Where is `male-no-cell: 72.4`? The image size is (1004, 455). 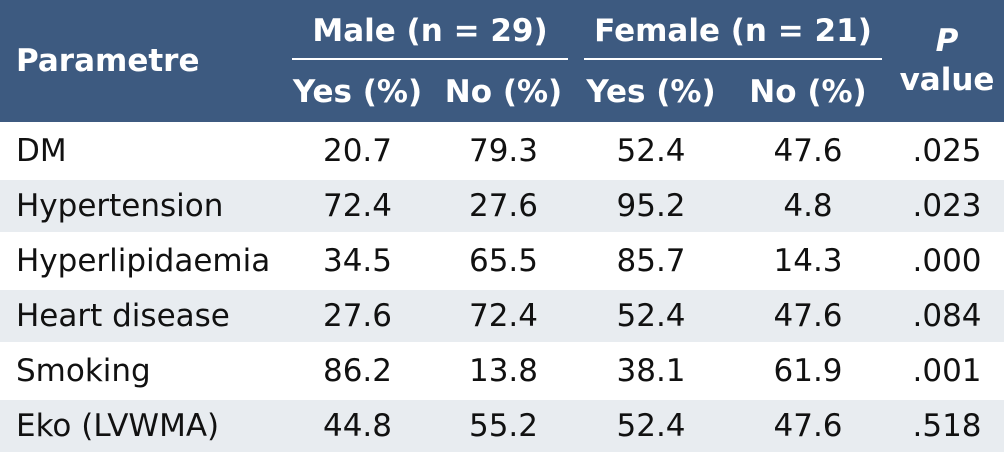
male-no-cell: 72.4 is located at coordinates (504, 316).